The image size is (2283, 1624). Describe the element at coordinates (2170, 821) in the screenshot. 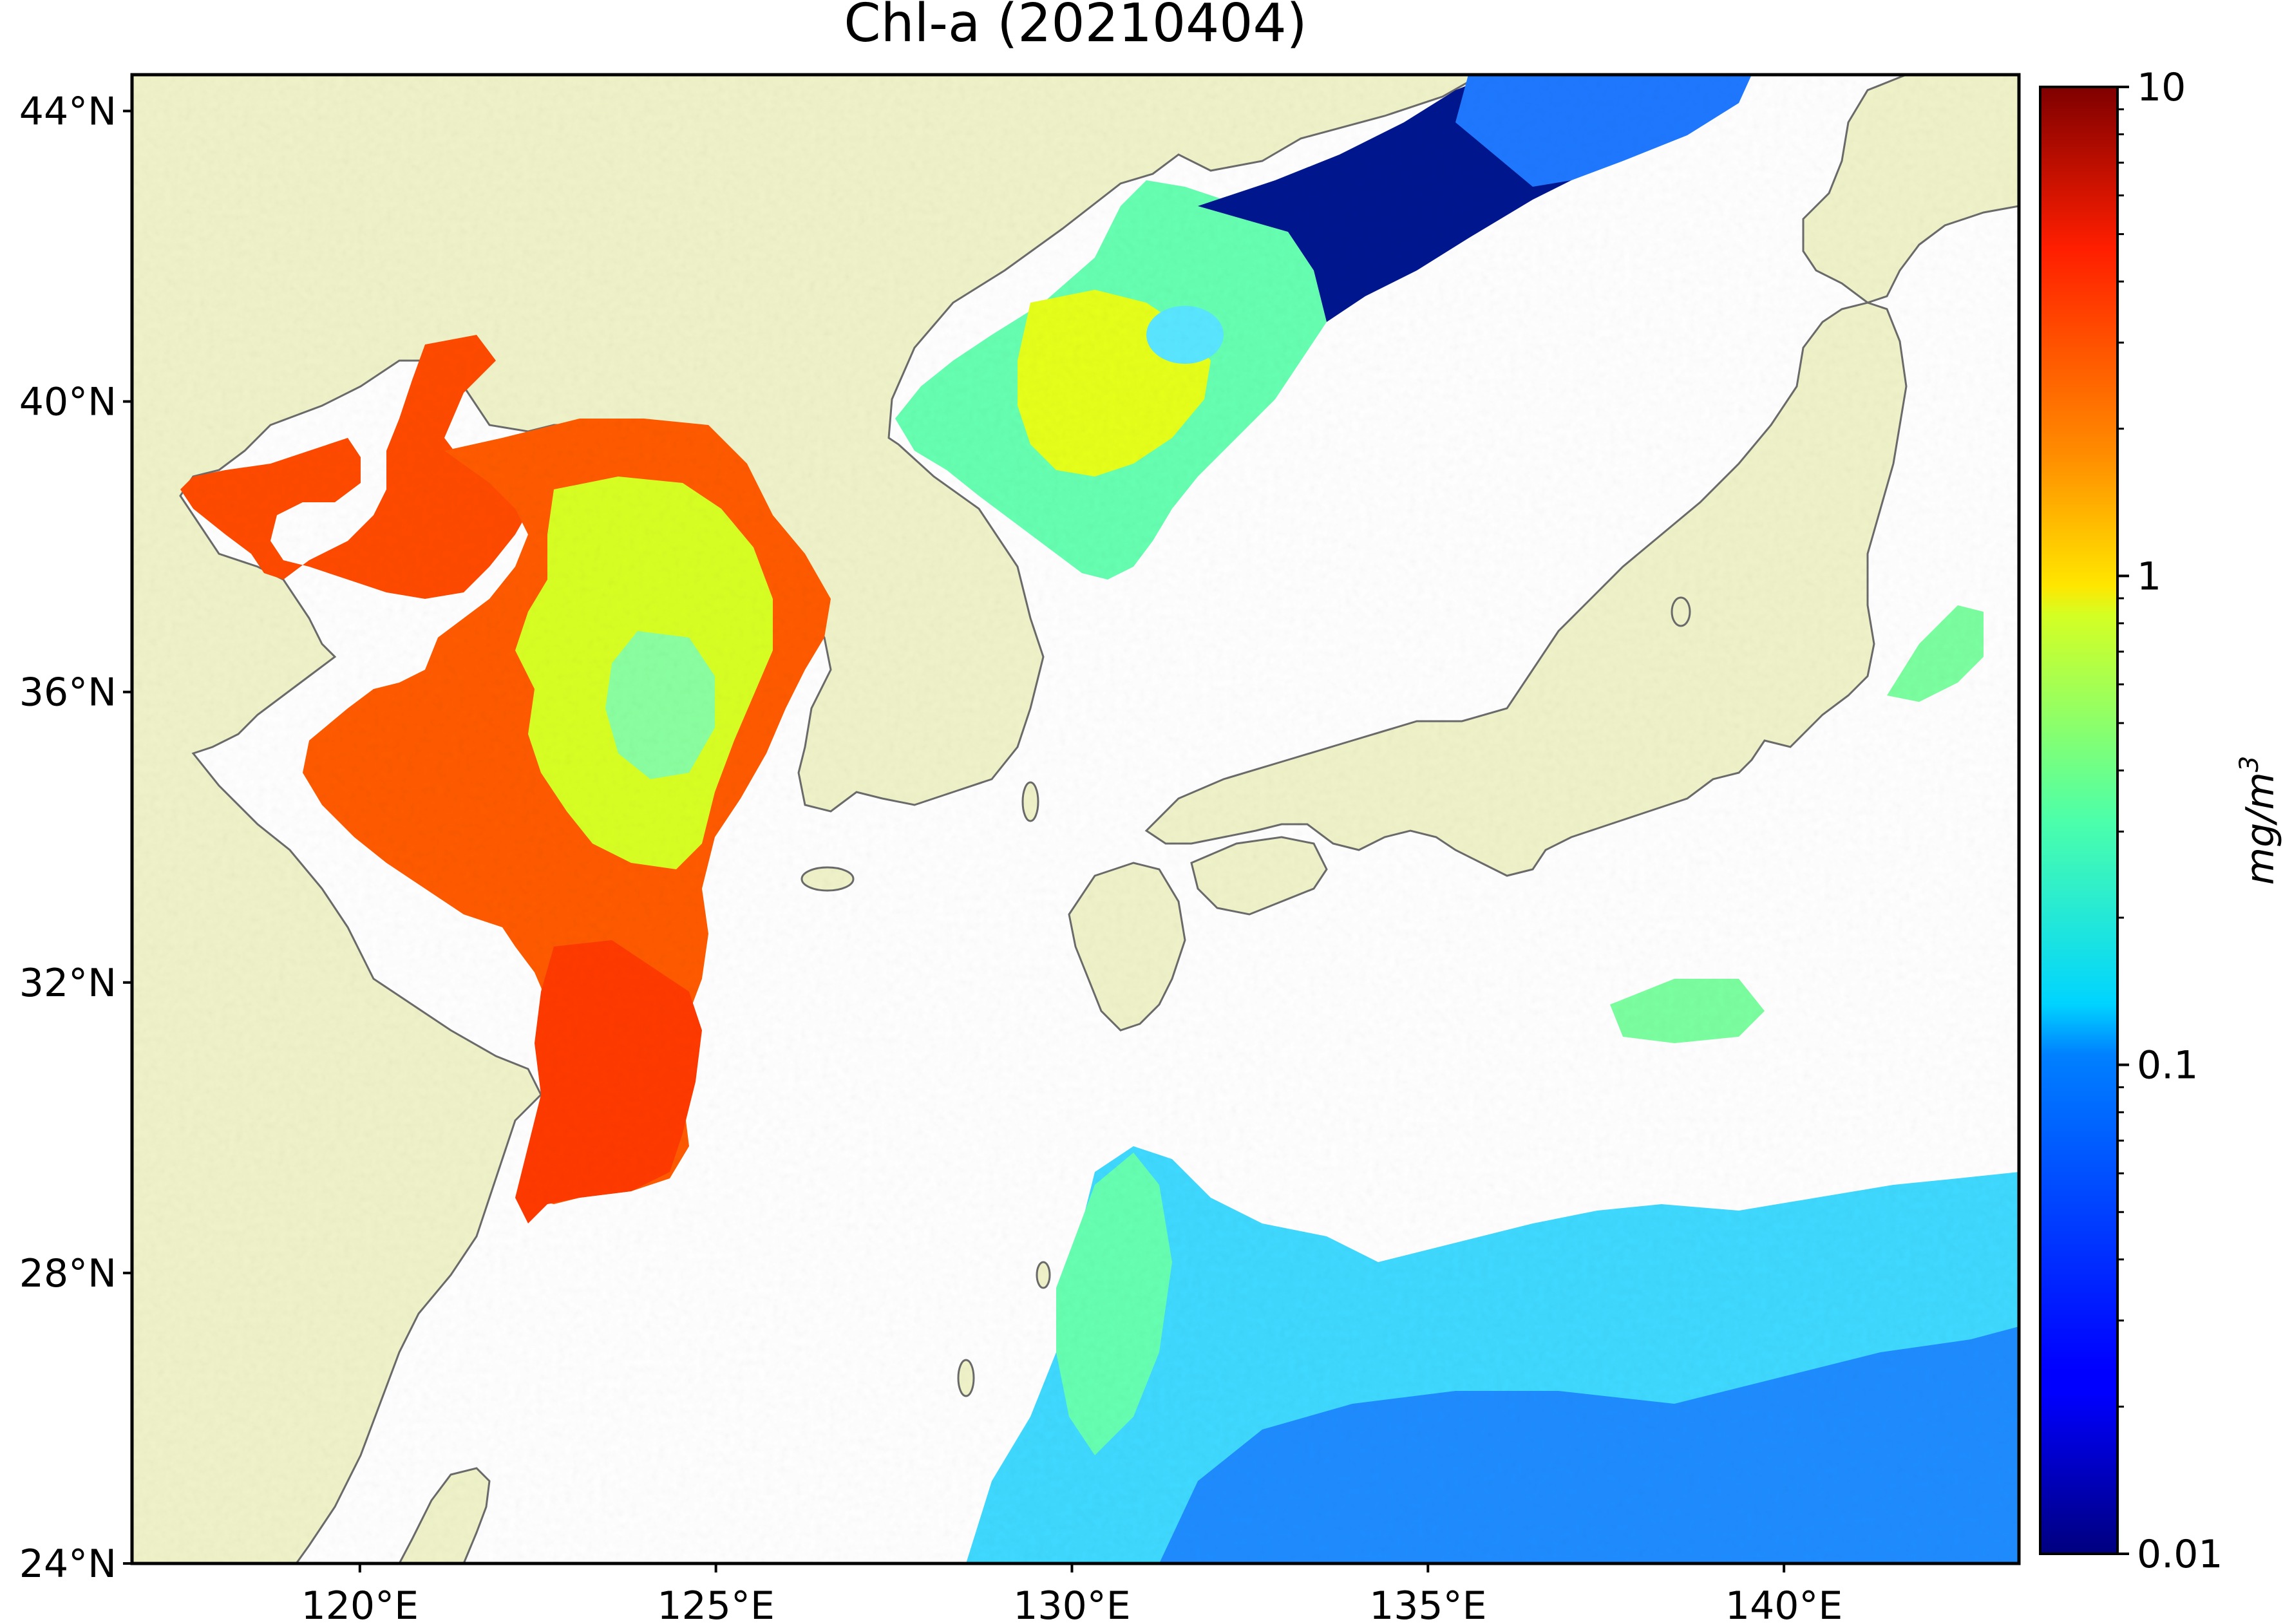

I see `colorbar-ticks: 10 1 0.1 0.01` at that location.